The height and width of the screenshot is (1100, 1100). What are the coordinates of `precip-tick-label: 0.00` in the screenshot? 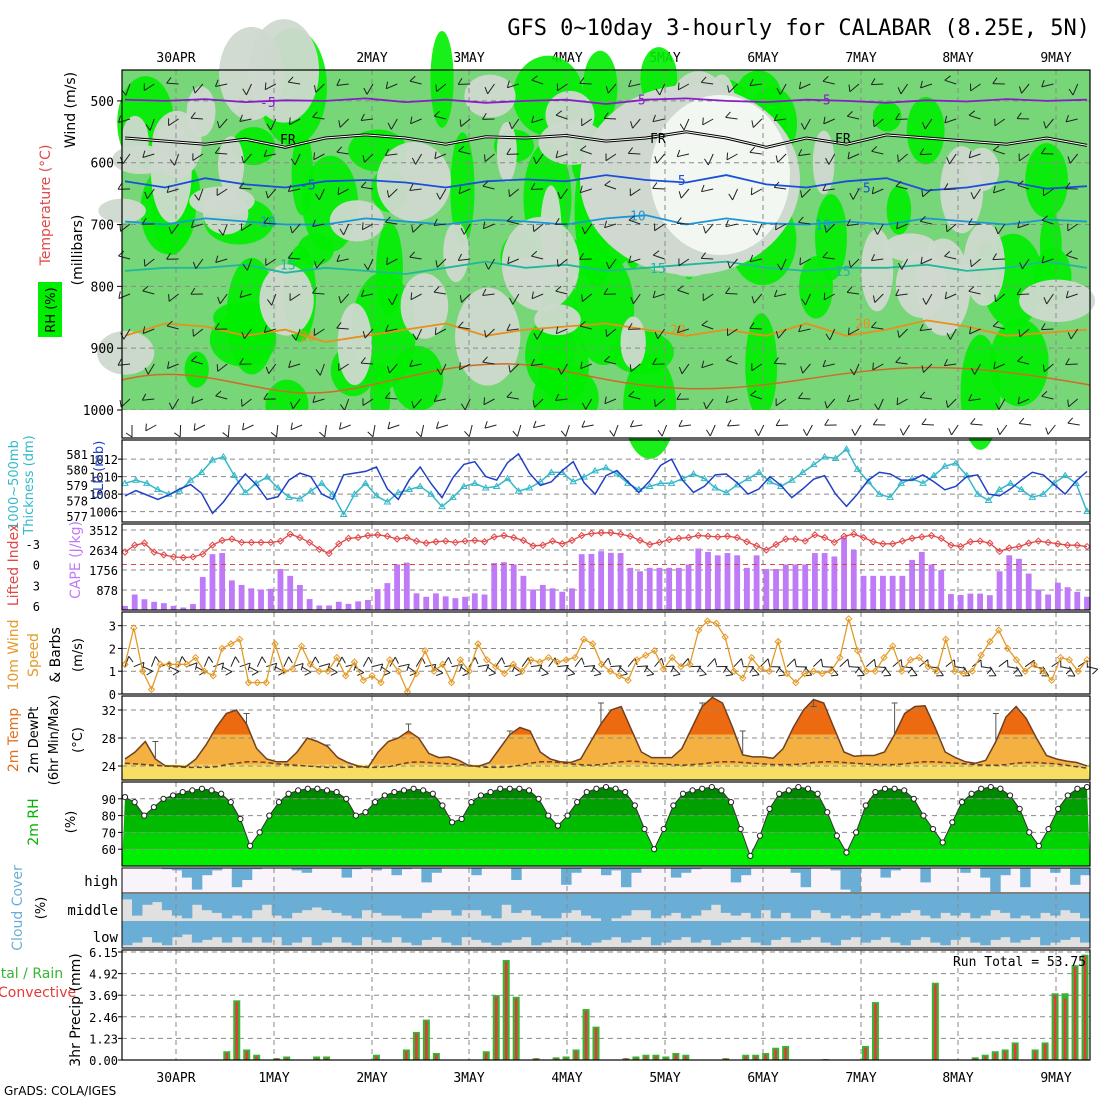 It's located at (103, 1061).